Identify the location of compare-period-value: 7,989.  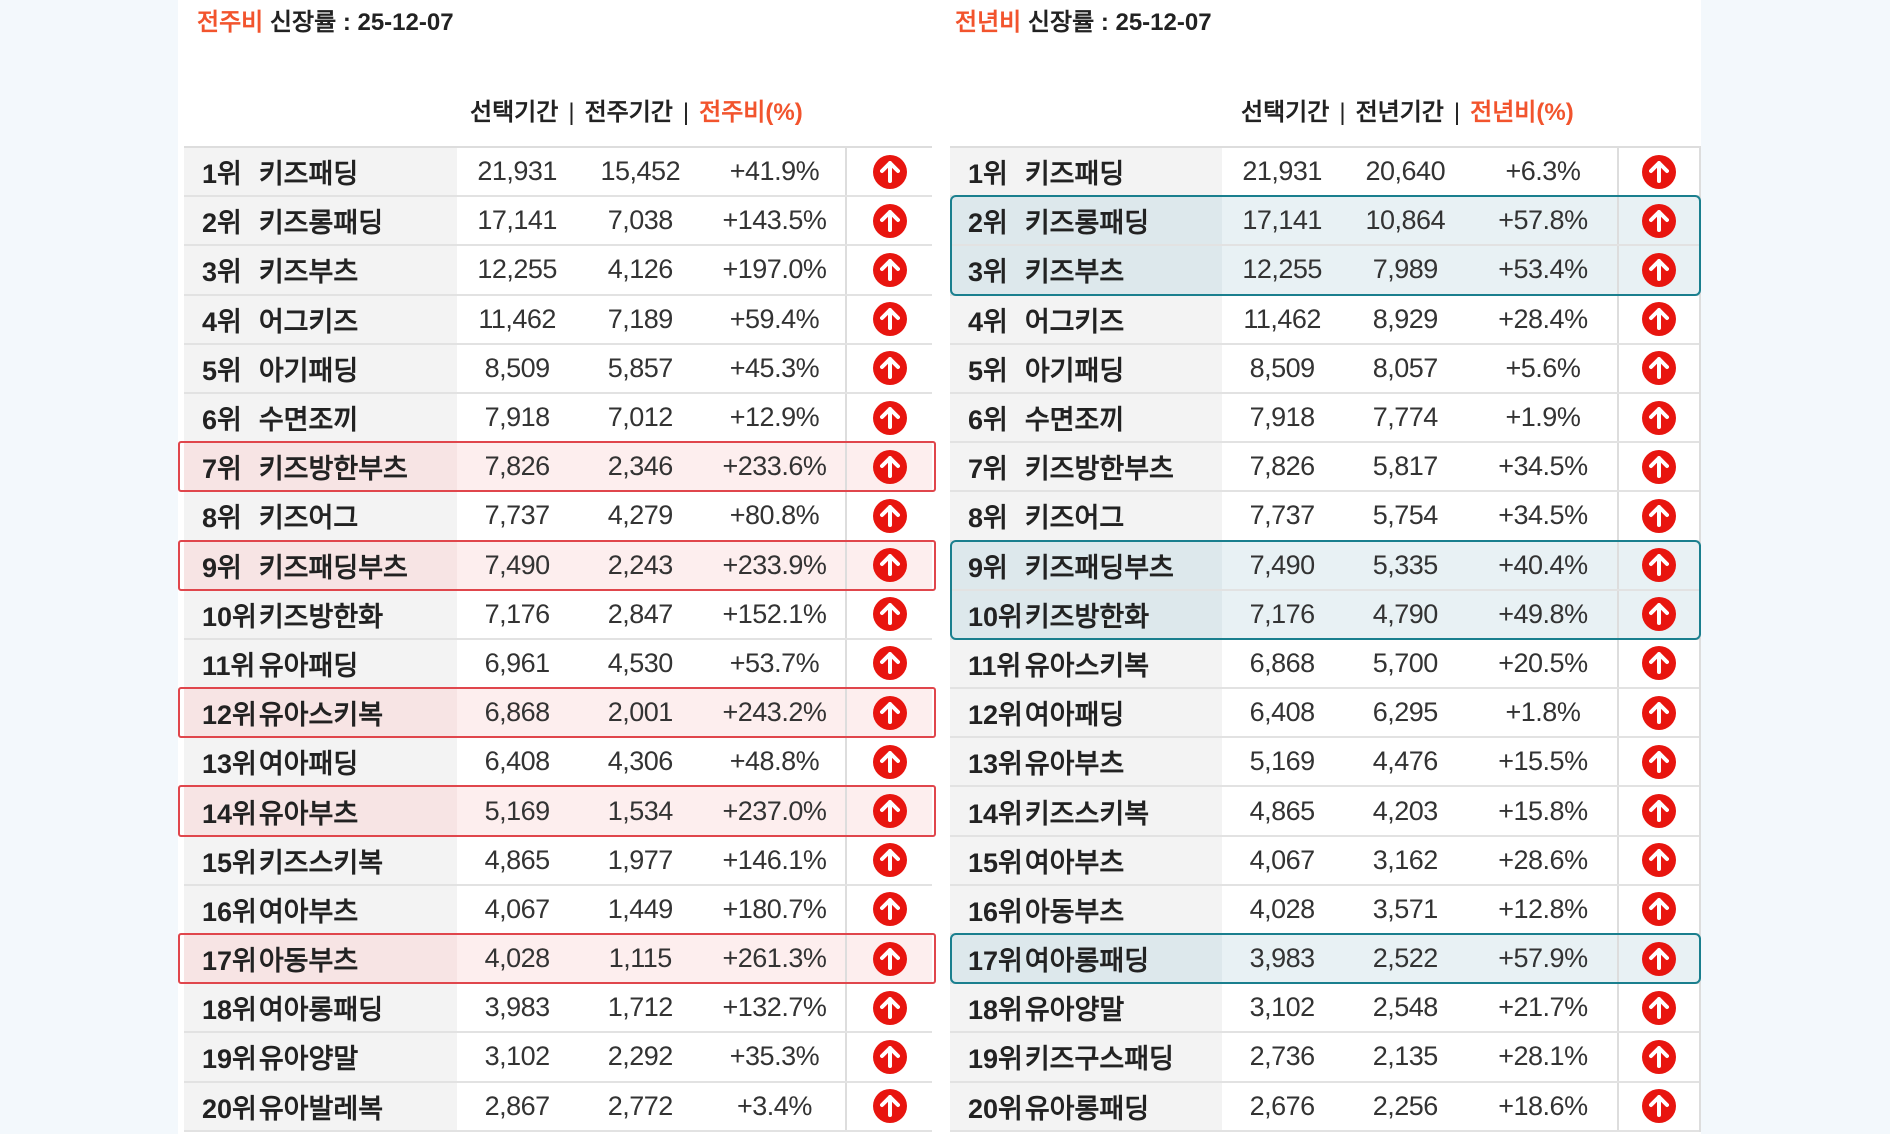
(1405, 269).